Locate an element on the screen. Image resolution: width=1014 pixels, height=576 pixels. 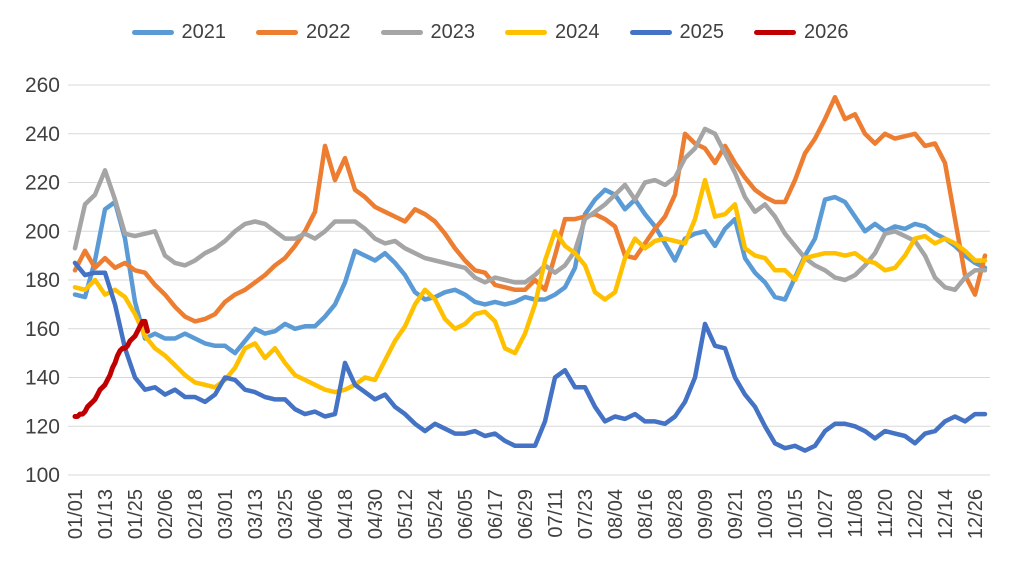
x-tick-label-05-24: 05/24 is located at coordinates (436, 514).